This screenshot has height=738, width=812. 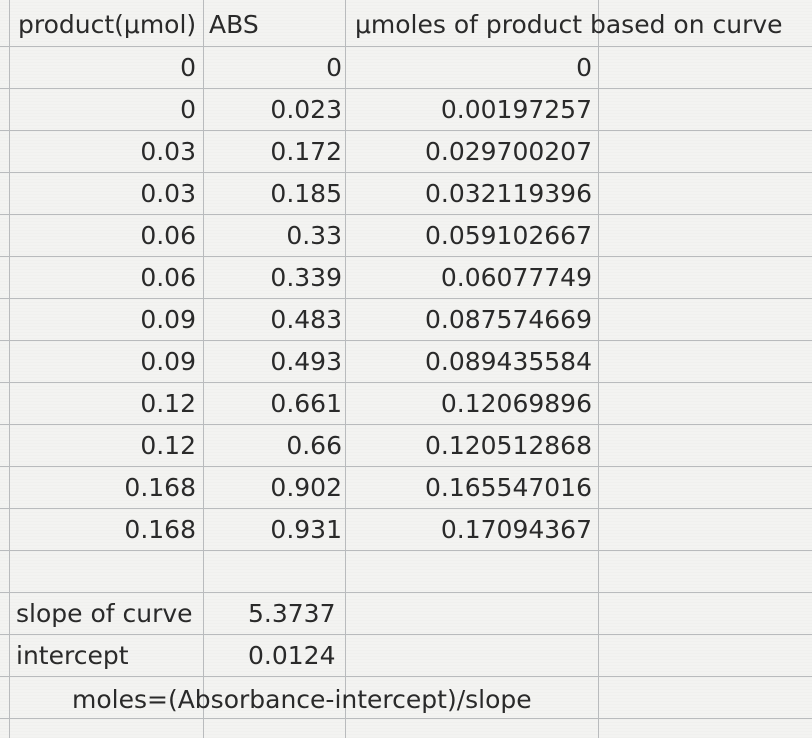 I want to click on cell-abs: 0.172, so click(x=306, y=151).